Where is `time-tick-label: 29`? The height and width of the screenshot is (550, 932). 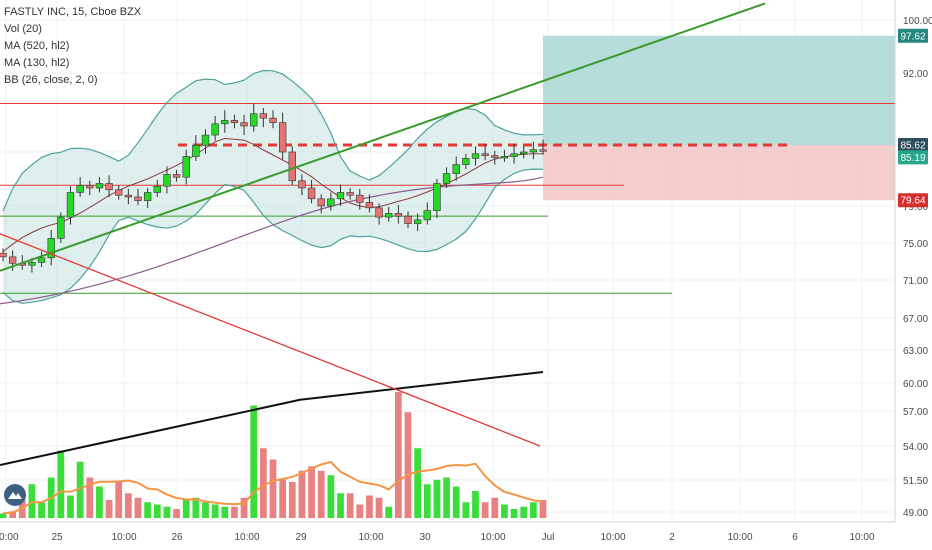 time-tick-label: 29 is located at coordinates (301, 537).